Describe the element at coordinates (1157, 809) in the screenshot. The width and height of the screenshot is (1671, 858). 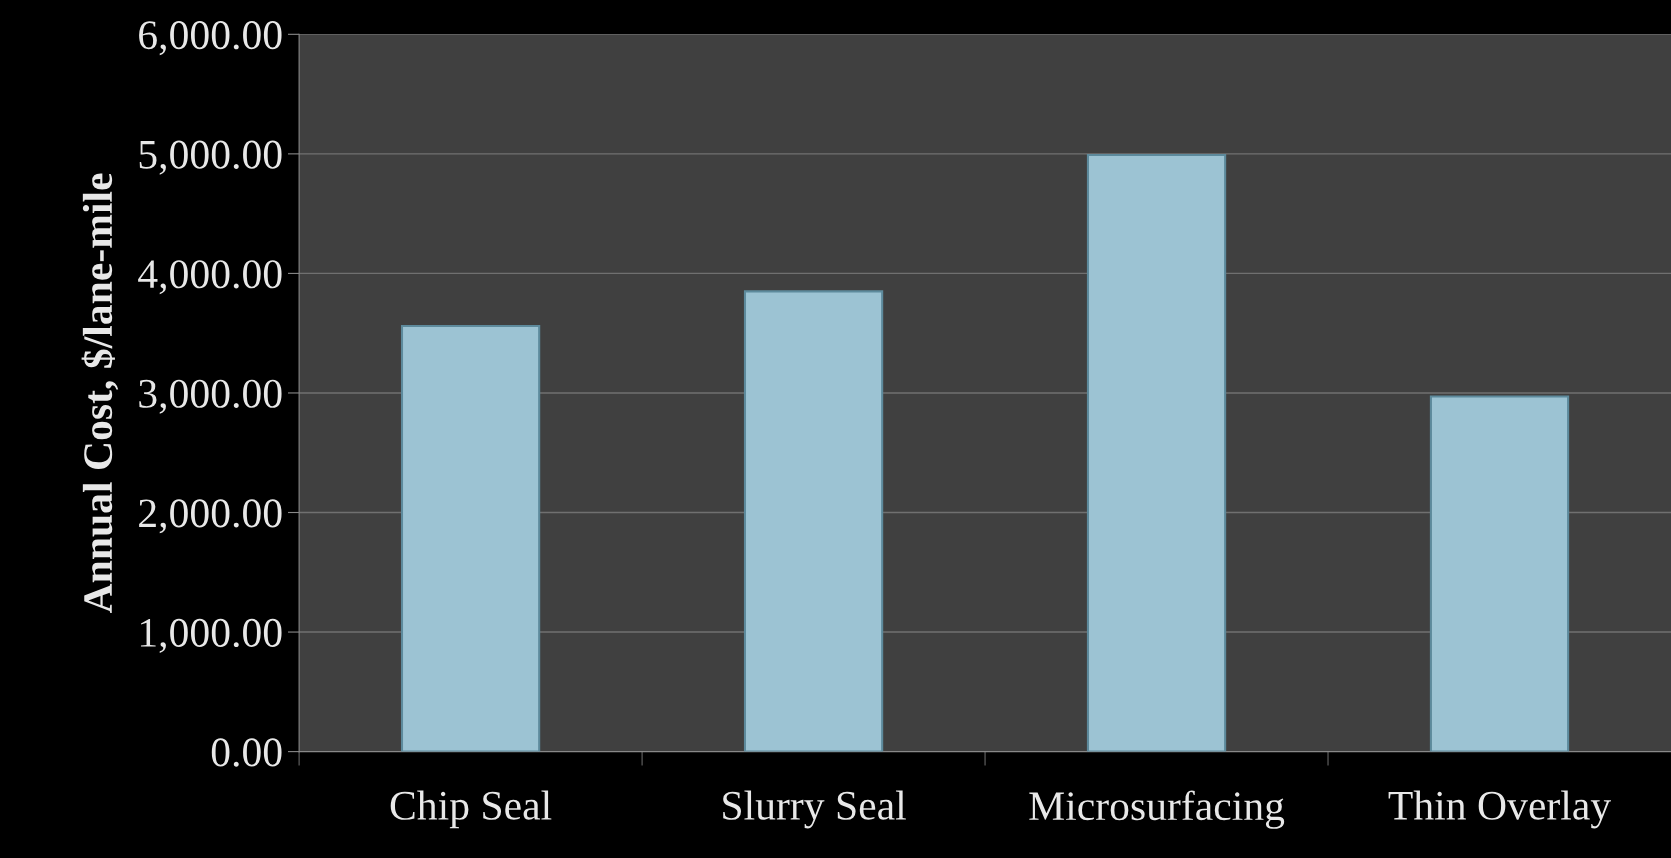
I see `x-tick-label: Microsurfacing` at that location.